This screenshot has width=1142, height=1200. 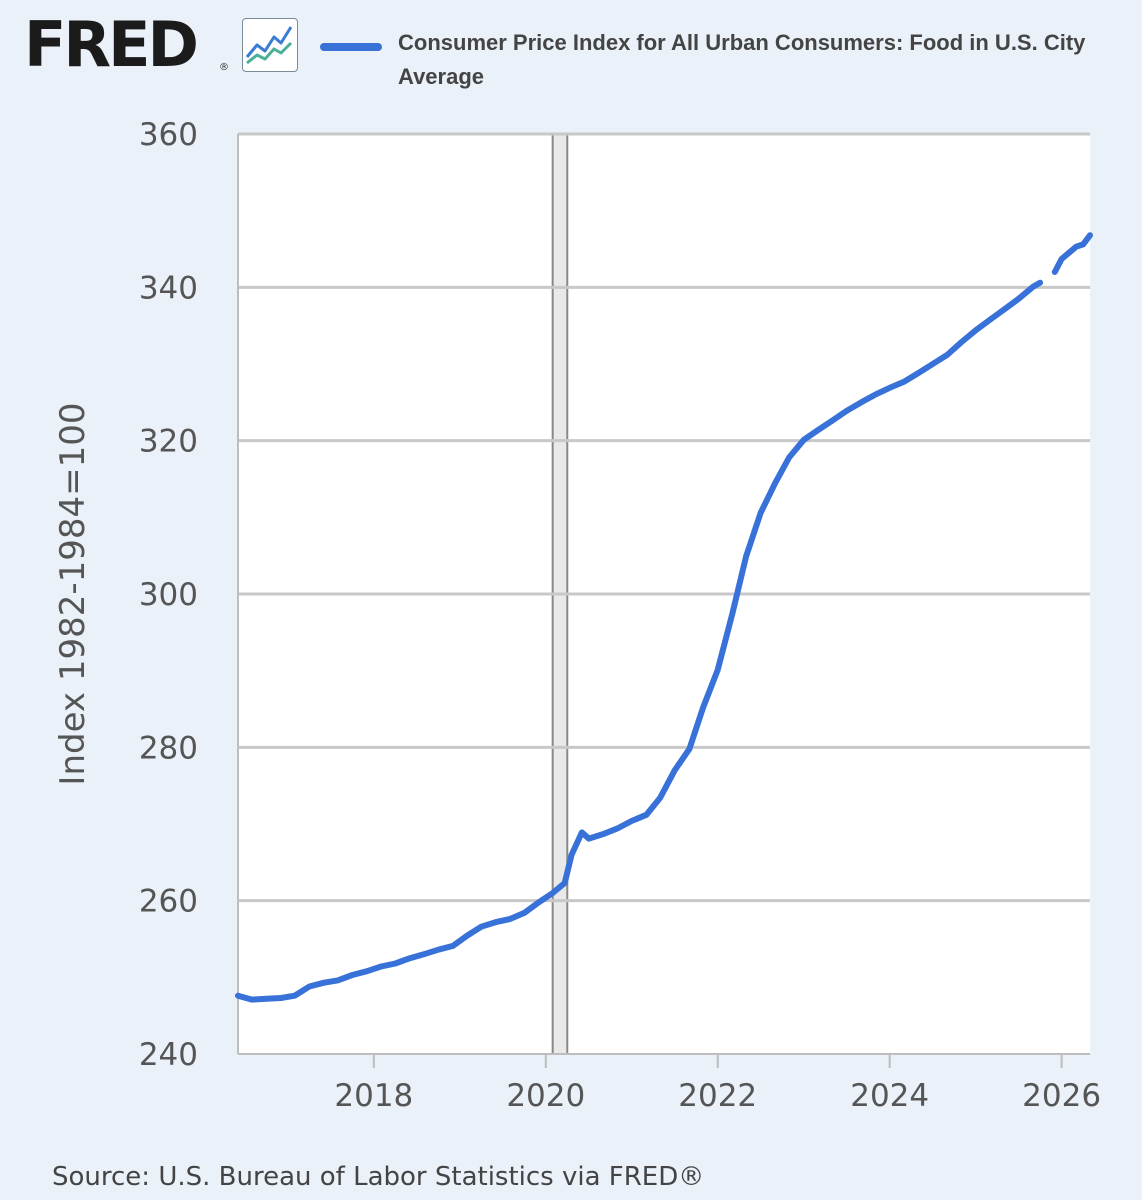 I want to click on fred-logo: FRED, so click(x=111, y=44).